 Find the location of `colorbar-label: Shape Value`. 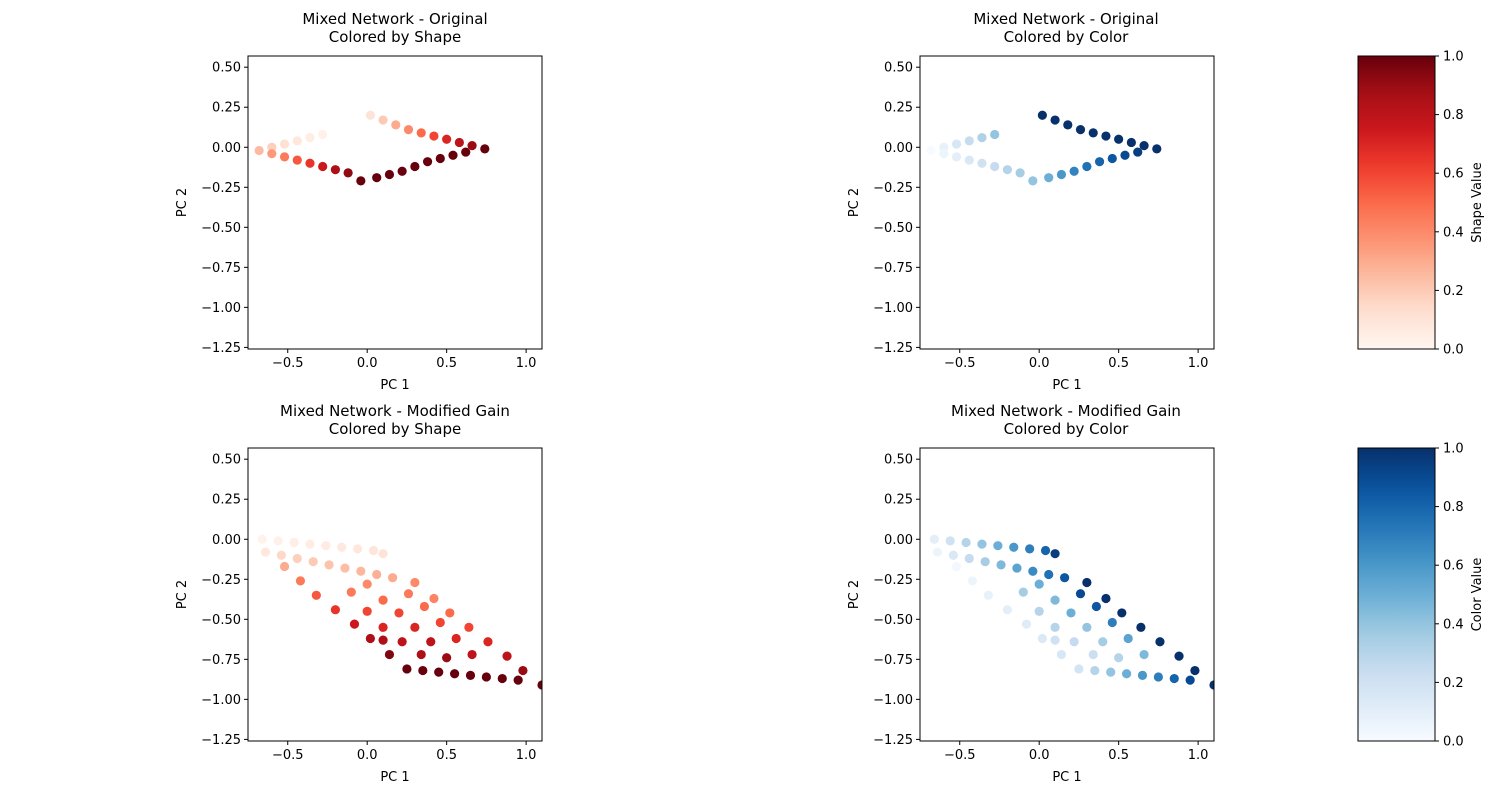

colorbar-label: Shape Value is located at coordinates (1477, 202).